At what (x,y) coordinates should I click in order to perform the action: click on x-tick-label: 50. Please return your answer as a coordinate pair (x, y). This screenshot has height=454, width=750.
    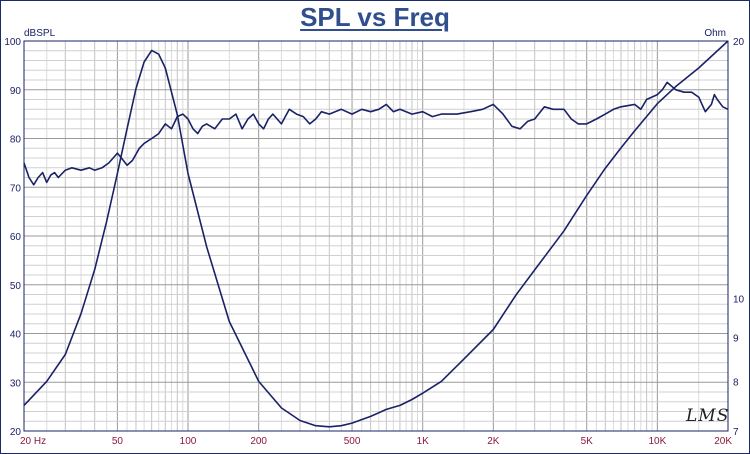
    Looking at the image, I should click on (118, 441).